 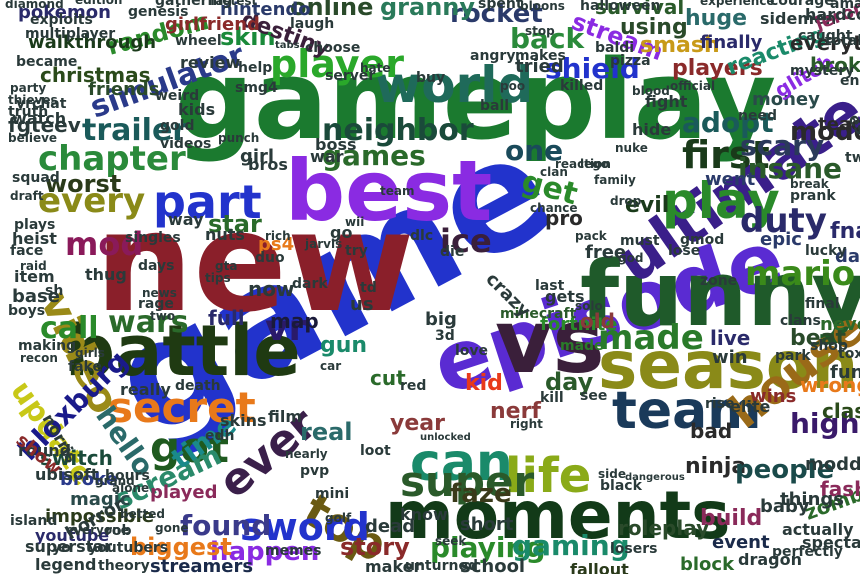 What do you see at coordinates (156, 304) in the screenshot?
I see `word-rage: rage` at bounding box center [156, 304].